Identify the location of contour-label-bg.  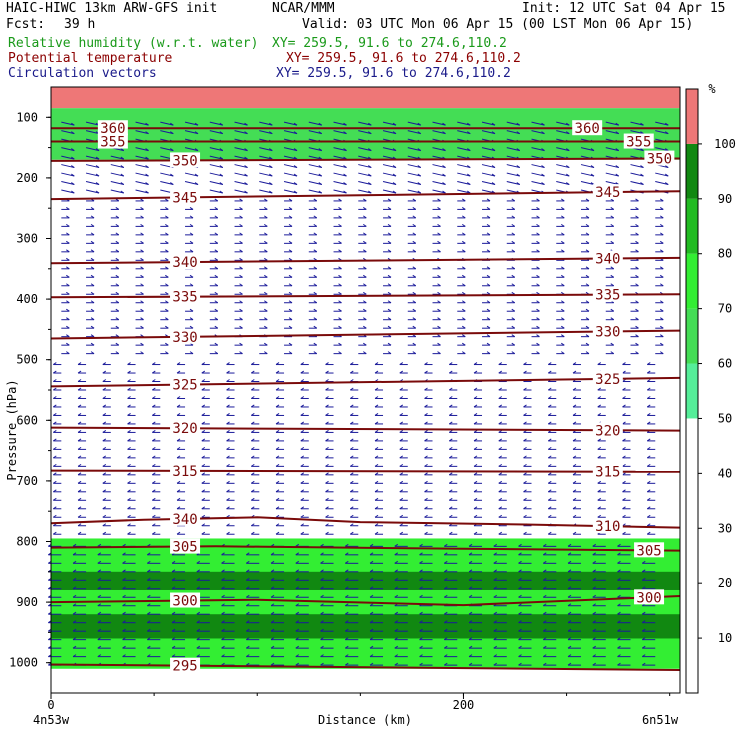
(607, 471).